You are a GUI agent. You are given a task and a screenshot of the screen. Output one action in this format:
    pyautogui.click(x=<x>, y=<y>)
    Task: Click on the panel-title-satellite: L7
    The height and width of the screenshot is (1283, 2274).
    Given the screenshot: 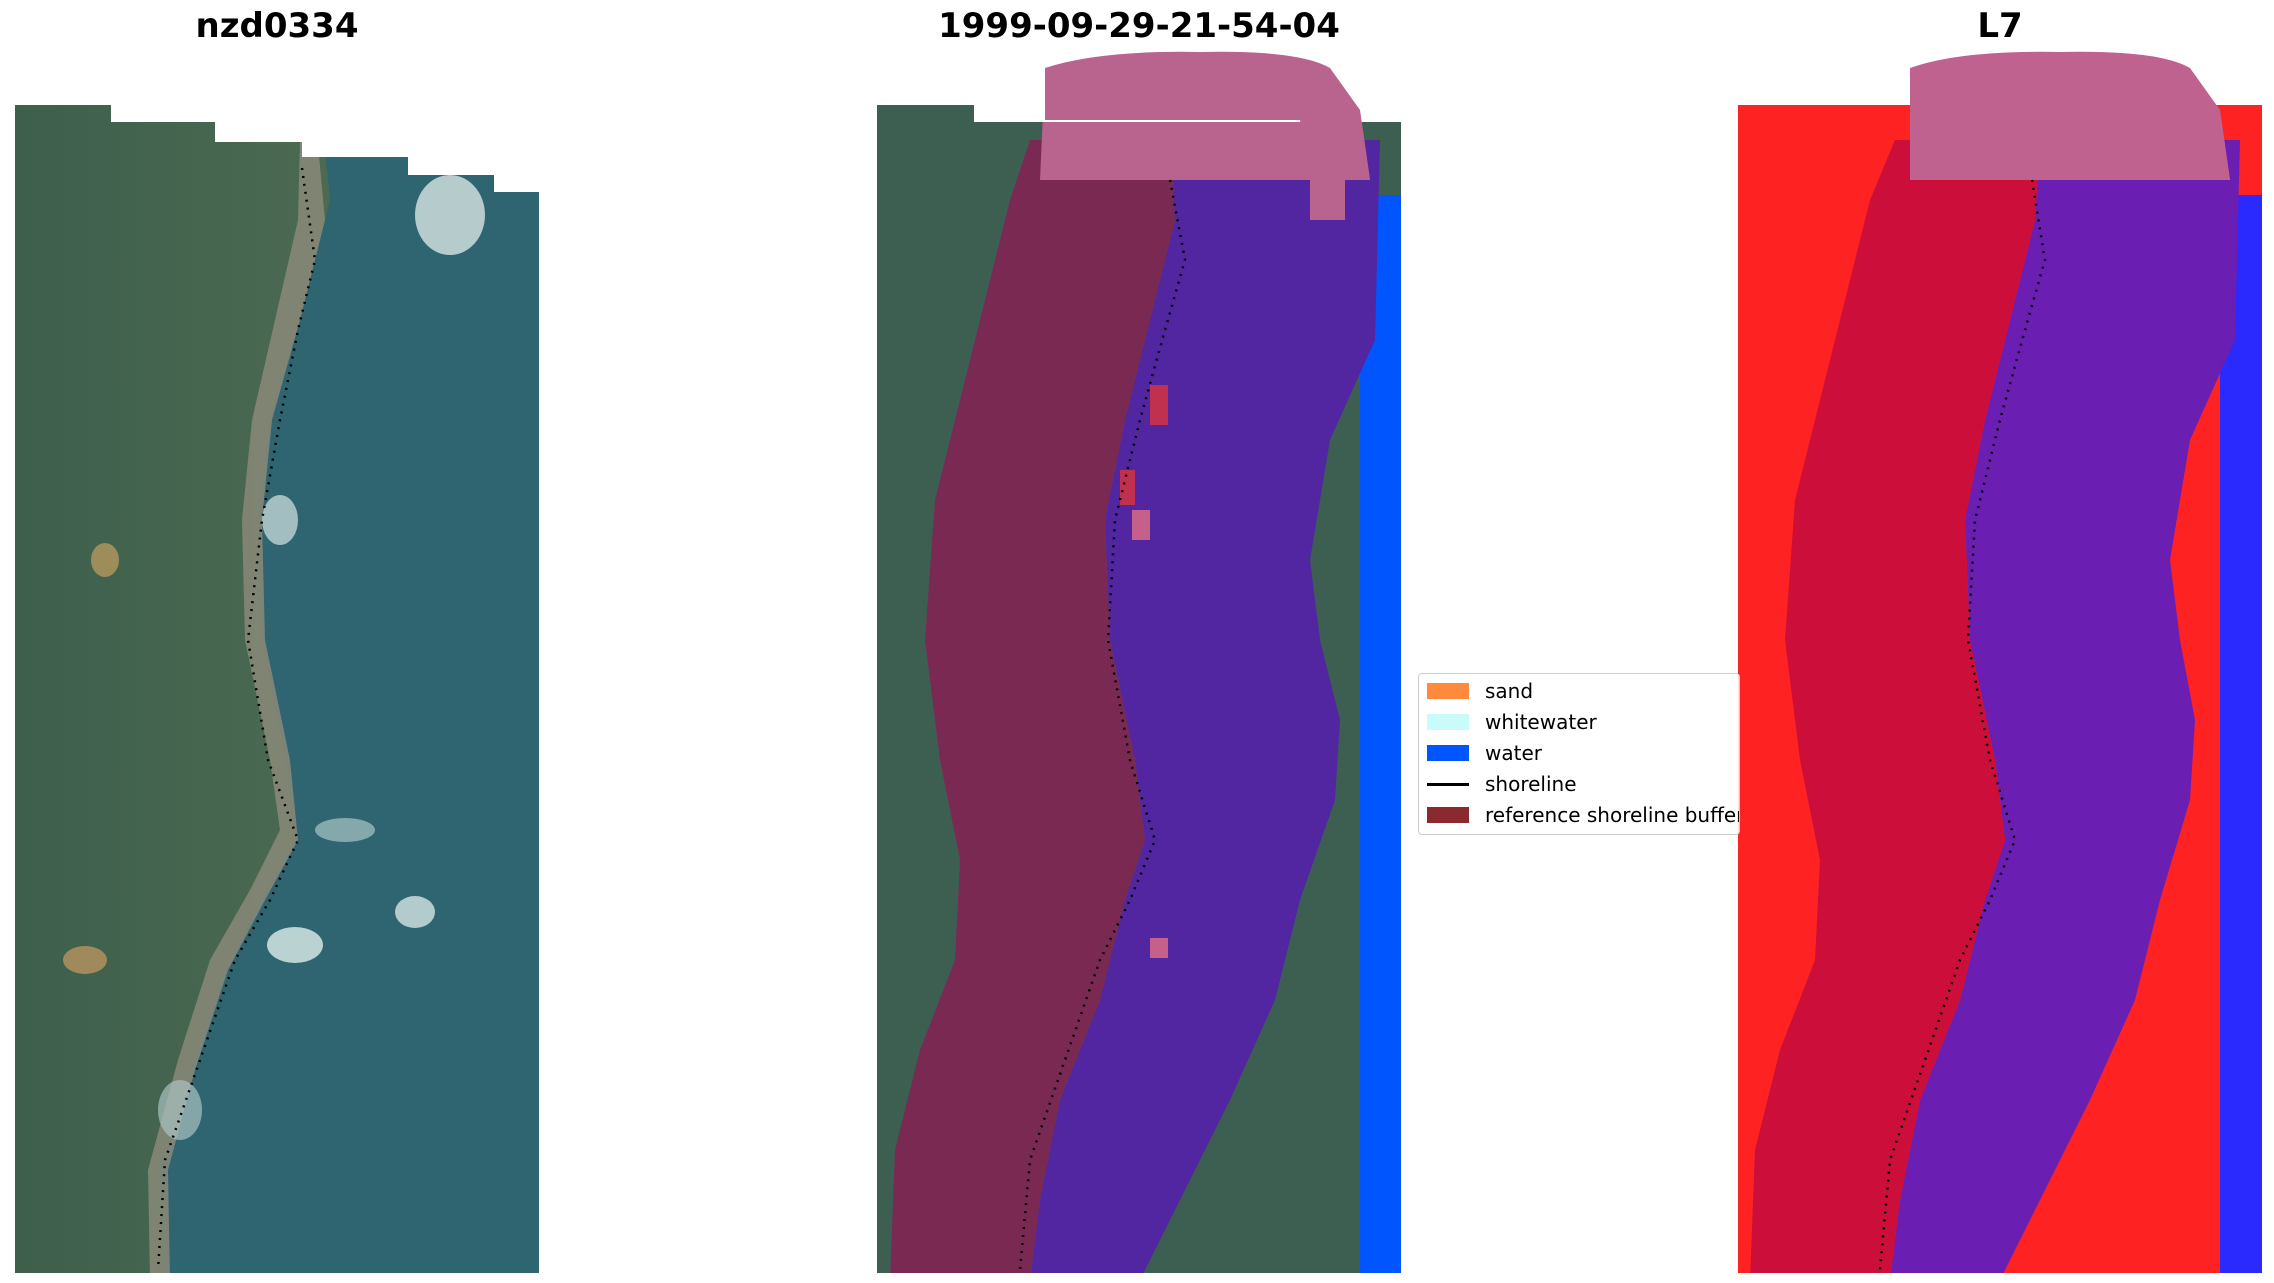 What is the action you would take?
    pyautogui.click(x=2000, y=26)
    